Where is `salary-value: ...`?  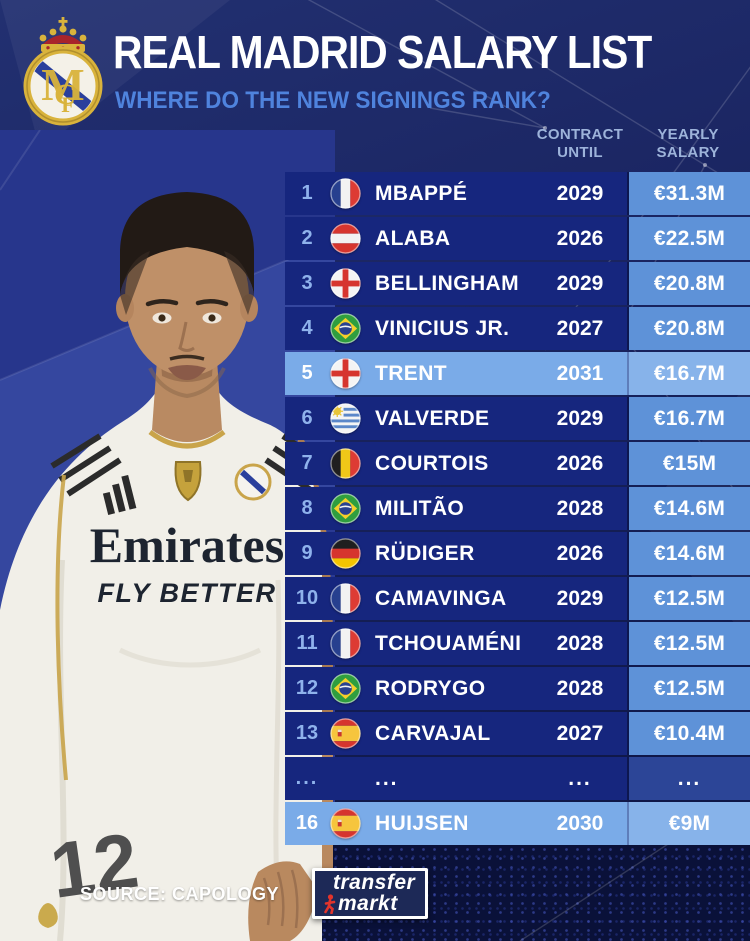
salary-value: ... is located at coordinates (689, 778).